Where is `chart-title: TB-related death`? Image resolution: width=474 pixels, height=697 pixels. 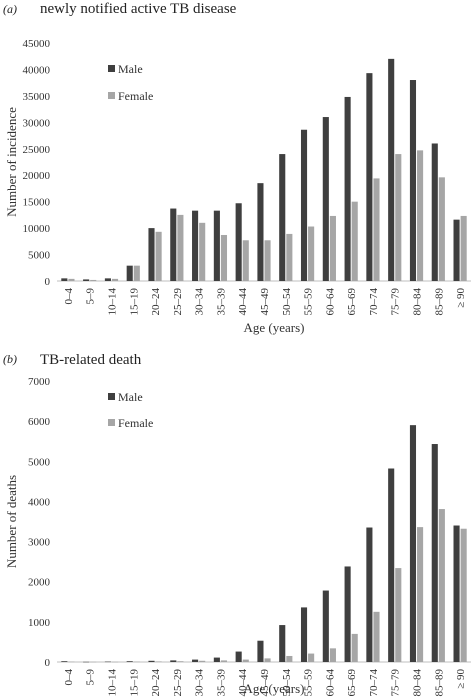
chart-title: TB-related death is located at coordinates (91, 360).